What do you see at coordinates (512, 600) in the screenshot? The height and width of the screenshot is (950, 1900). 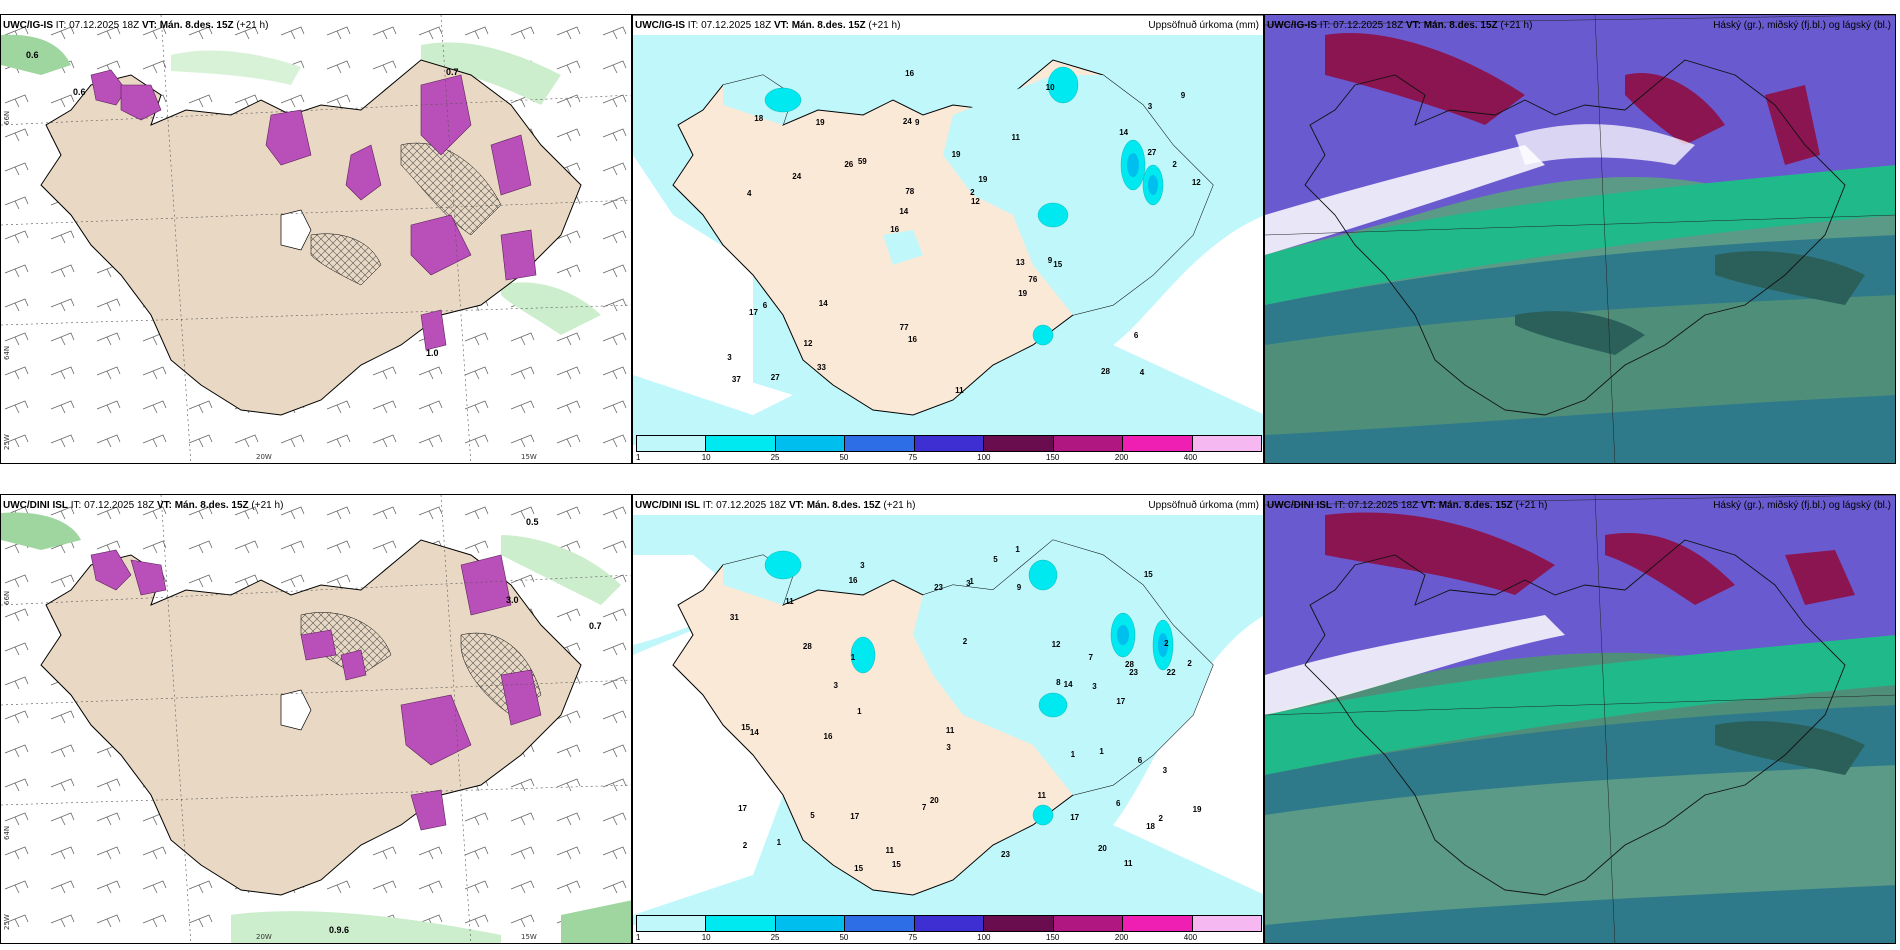 I see `grid-value: 3.0` at bounding box center [512, 600].